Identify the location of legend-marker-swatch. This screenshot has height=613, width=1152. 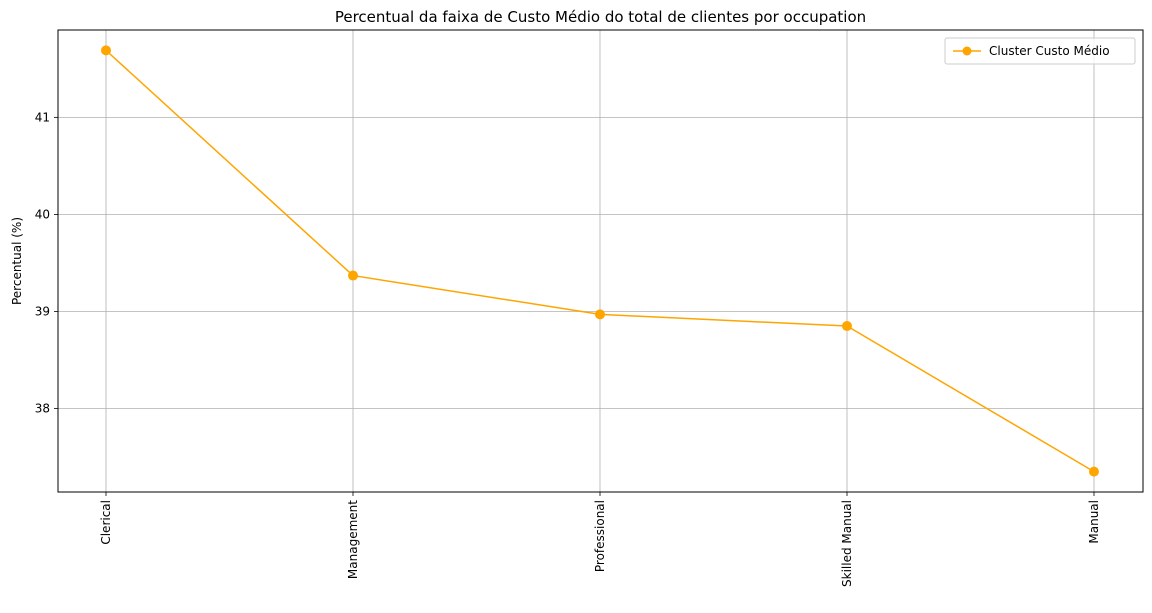
(967, 51).